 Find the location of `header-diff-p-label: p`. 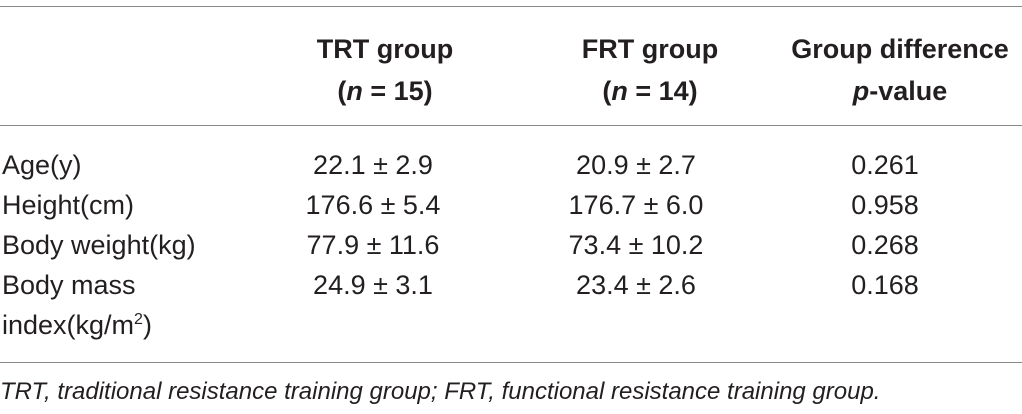

header-diff-p-label: p is located at coordinates (861, 91).